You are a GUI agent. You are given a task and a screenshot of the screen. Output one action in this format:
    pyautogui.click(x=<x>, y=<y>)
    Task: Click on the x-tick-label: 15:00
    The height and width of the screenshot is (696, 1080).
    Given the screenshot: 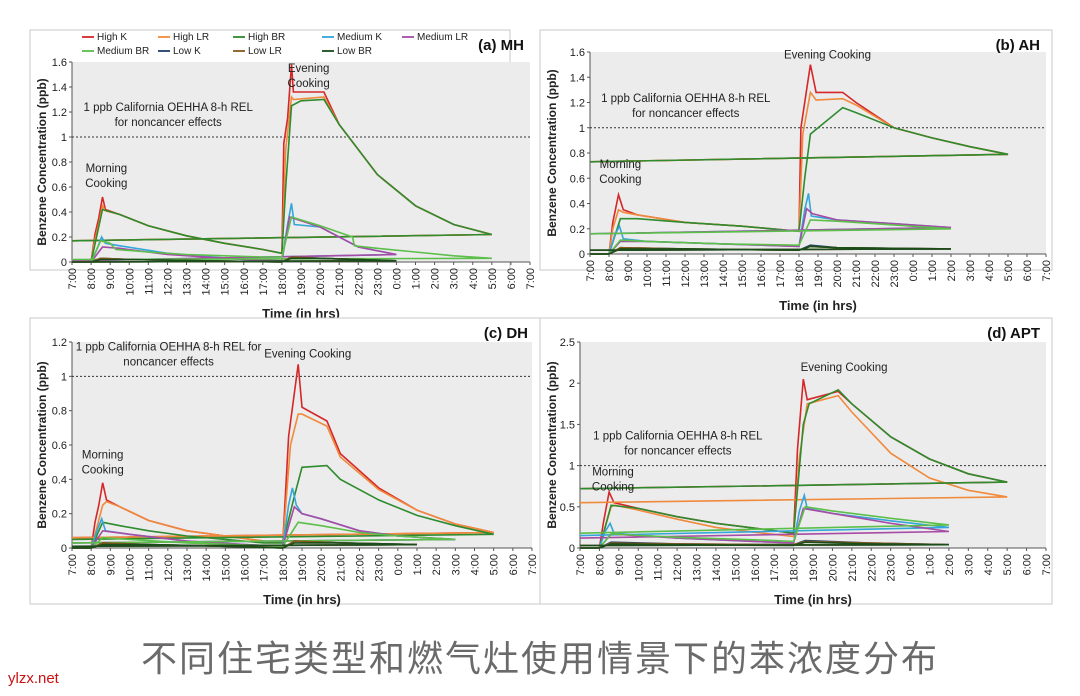 What is the action you would take?
    pyautogui.click(x=736, y=568)
    